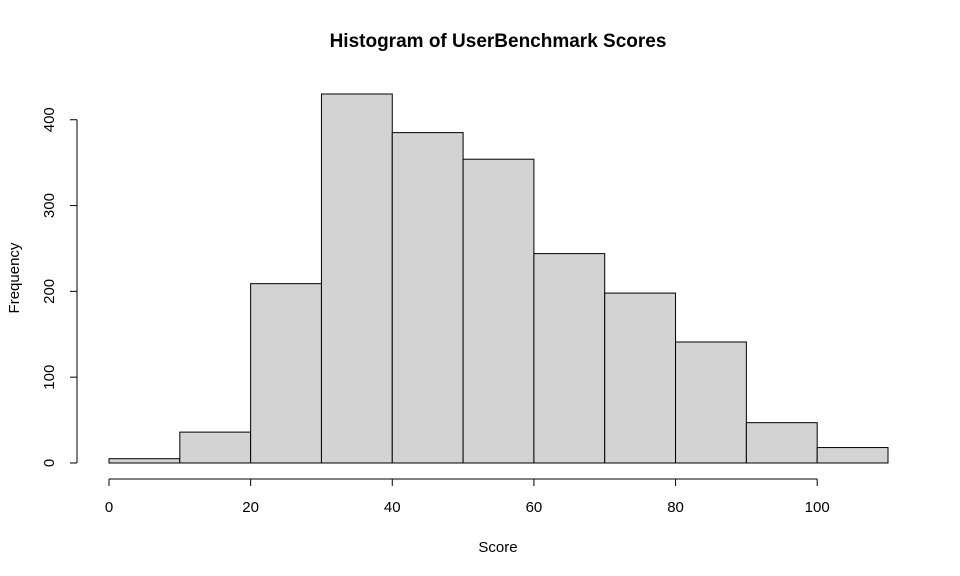 The image size is (960, 576). Describe the element at coordinates (497, 547) in the screenshot. I see `x-axis-label: Score` at that location.